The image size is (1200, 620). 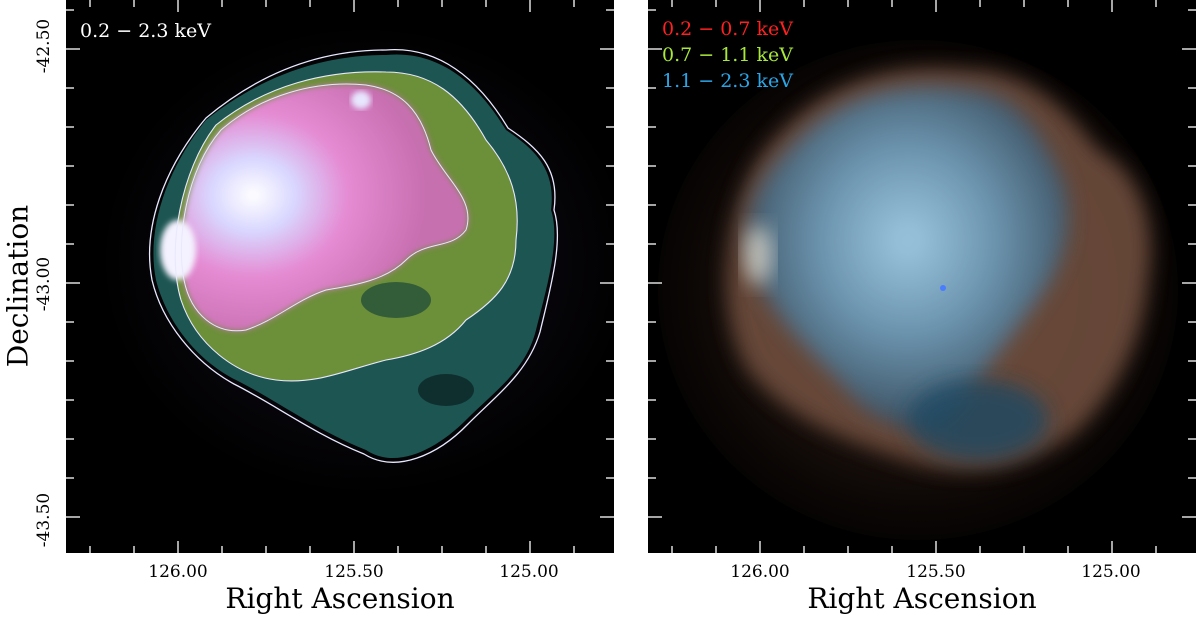 What do you see at coordinates (978, 420) in the screenshot?
I see `blue-lower-region` at bounding box center [978, 420].